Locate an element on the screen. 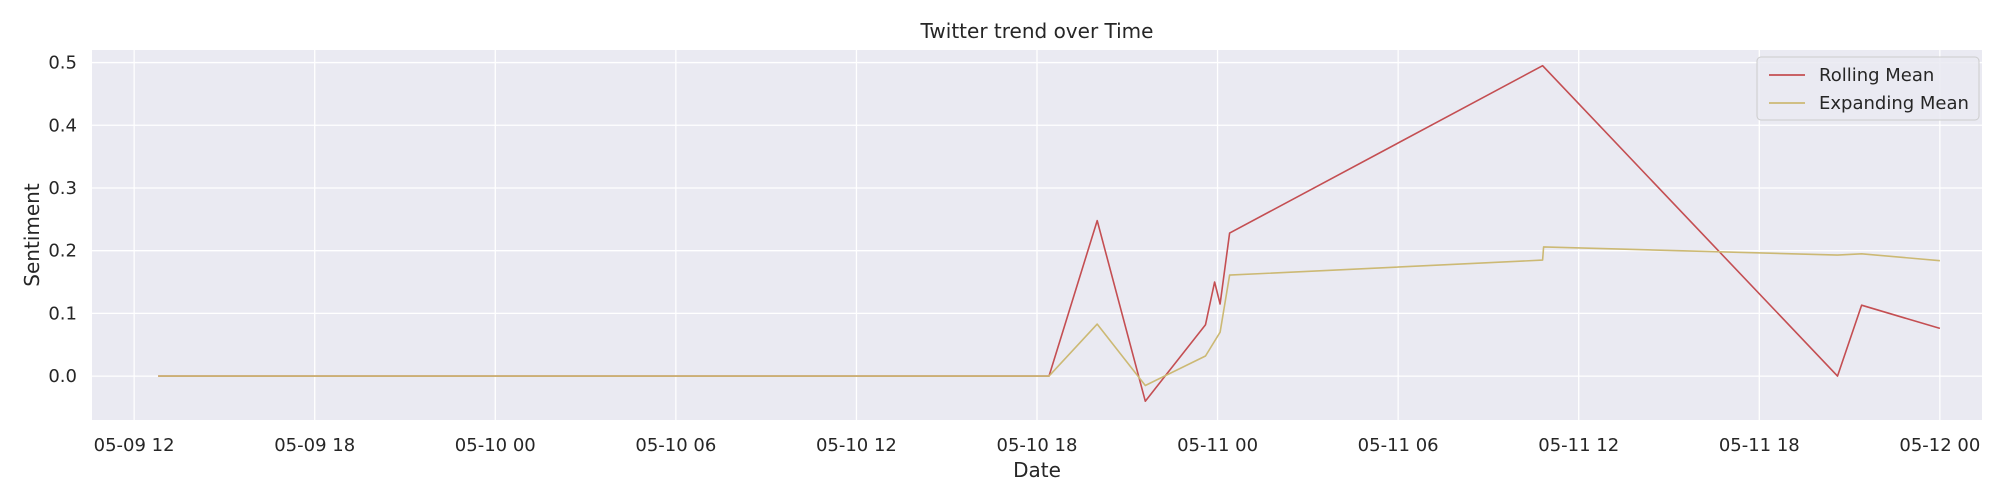 Image resolution: width=2000 pixels, height=500 pixels. y-tick-label: 0.2 is located at coordinates (62, 251).